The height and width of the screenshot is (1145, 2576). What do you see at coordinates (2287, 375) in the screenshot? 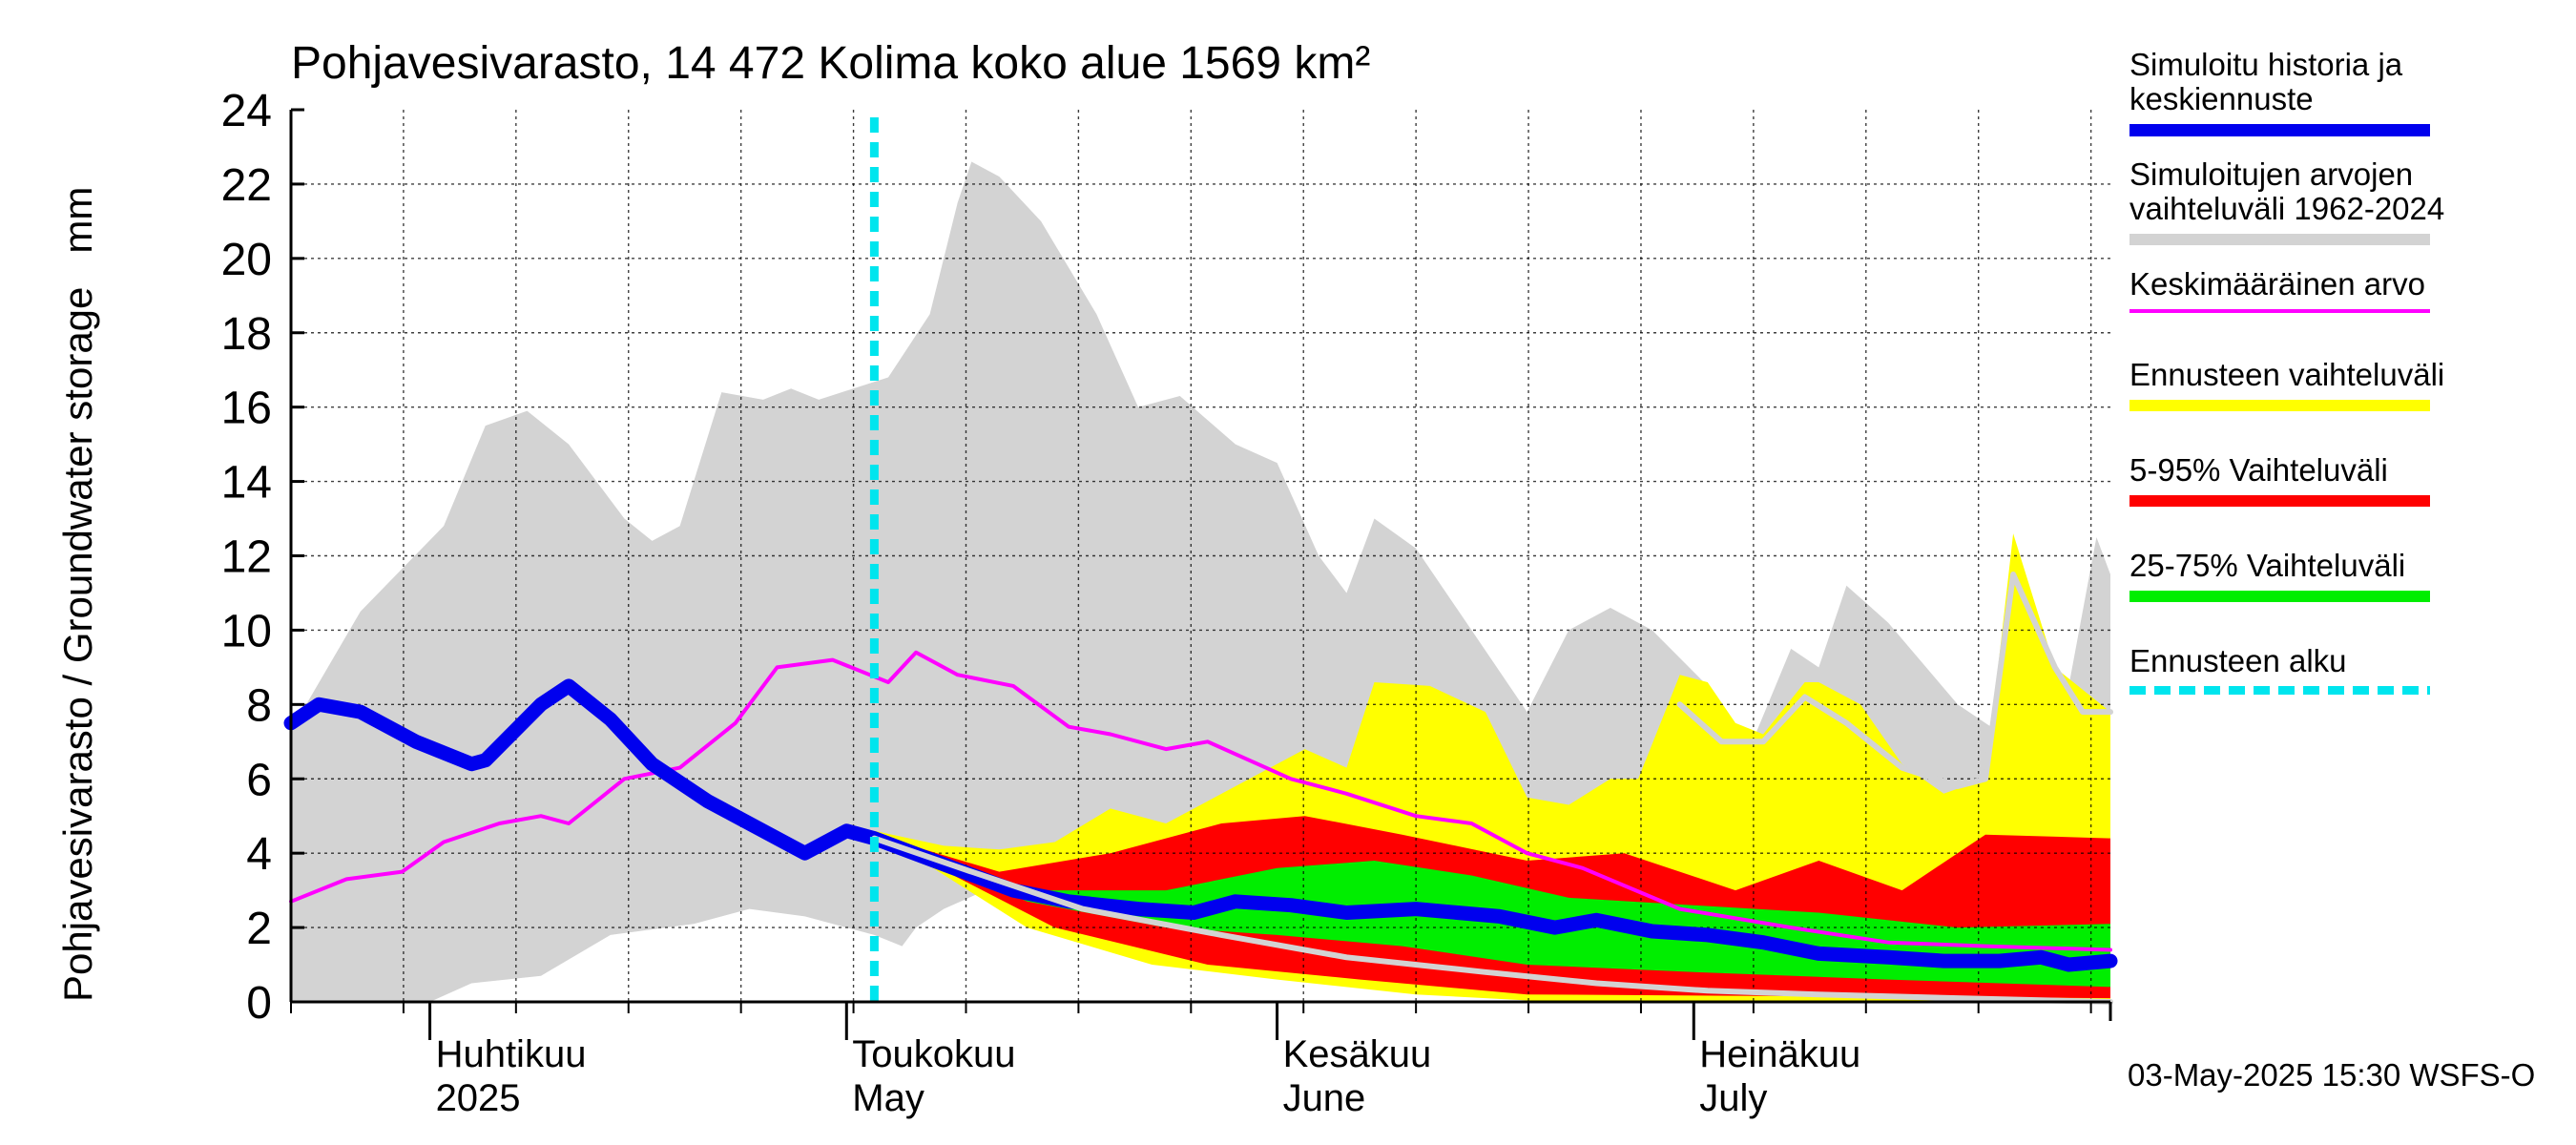
I see `legend-label: Ennusteen vaihteluväli` at bounding box center [2287, 375].